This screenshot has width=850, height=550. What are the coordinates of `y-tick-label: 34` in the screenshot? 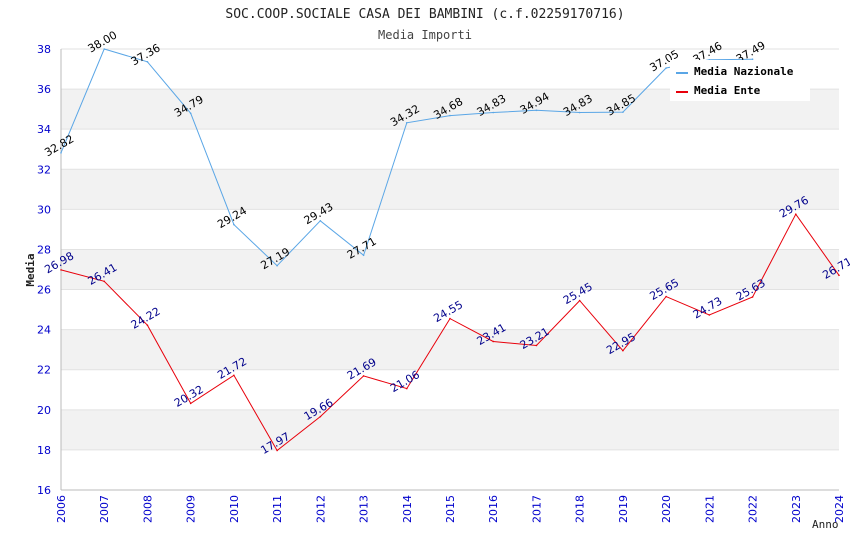 It's located at (44, 129).